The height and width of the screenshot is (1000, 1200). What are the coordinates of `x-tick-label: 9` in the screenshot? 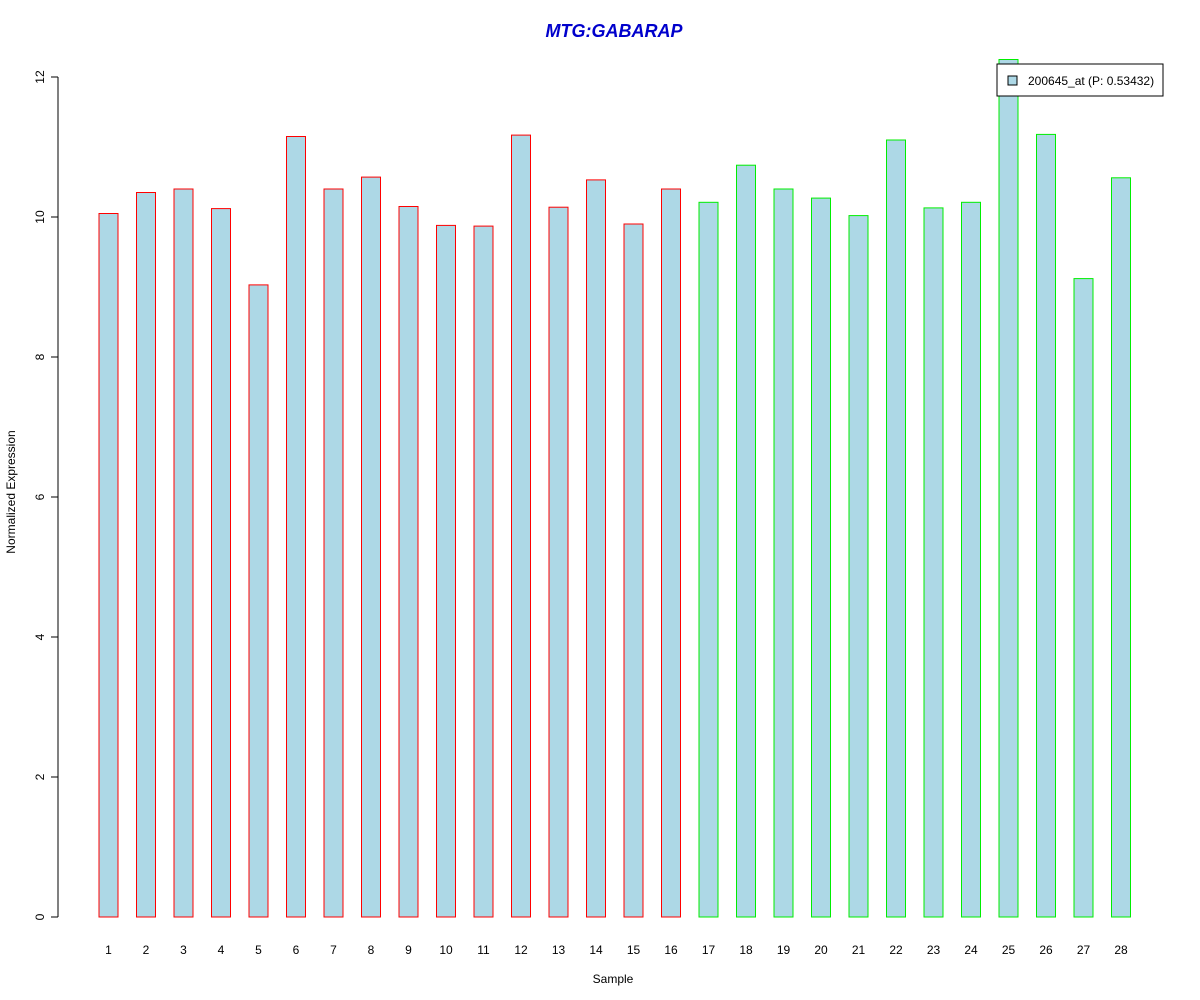 It's located at (408, 950).